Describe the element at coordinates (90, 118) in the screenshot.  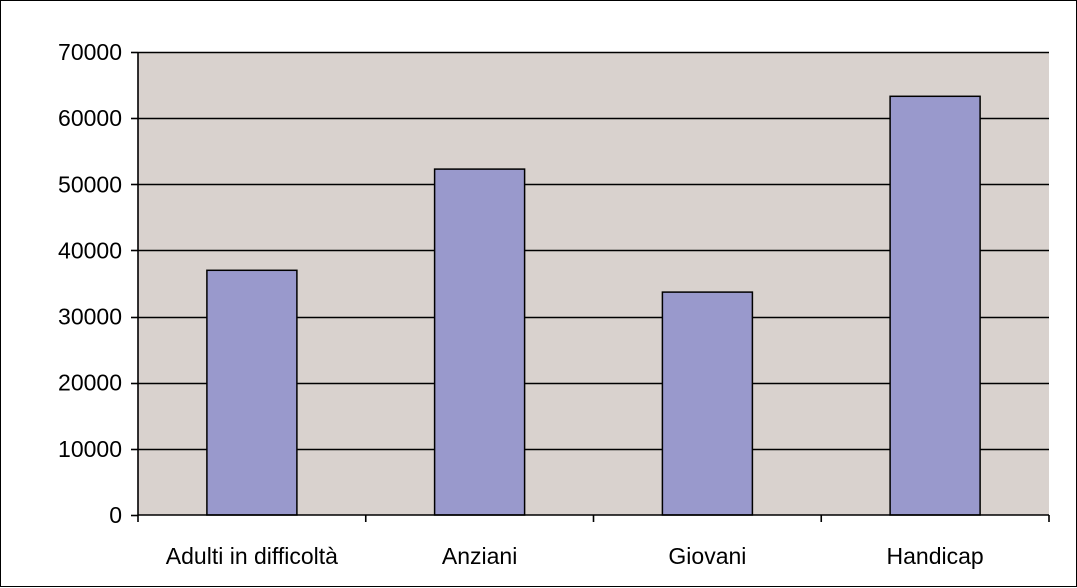
I see `y-tick-label: 60000` at that location.